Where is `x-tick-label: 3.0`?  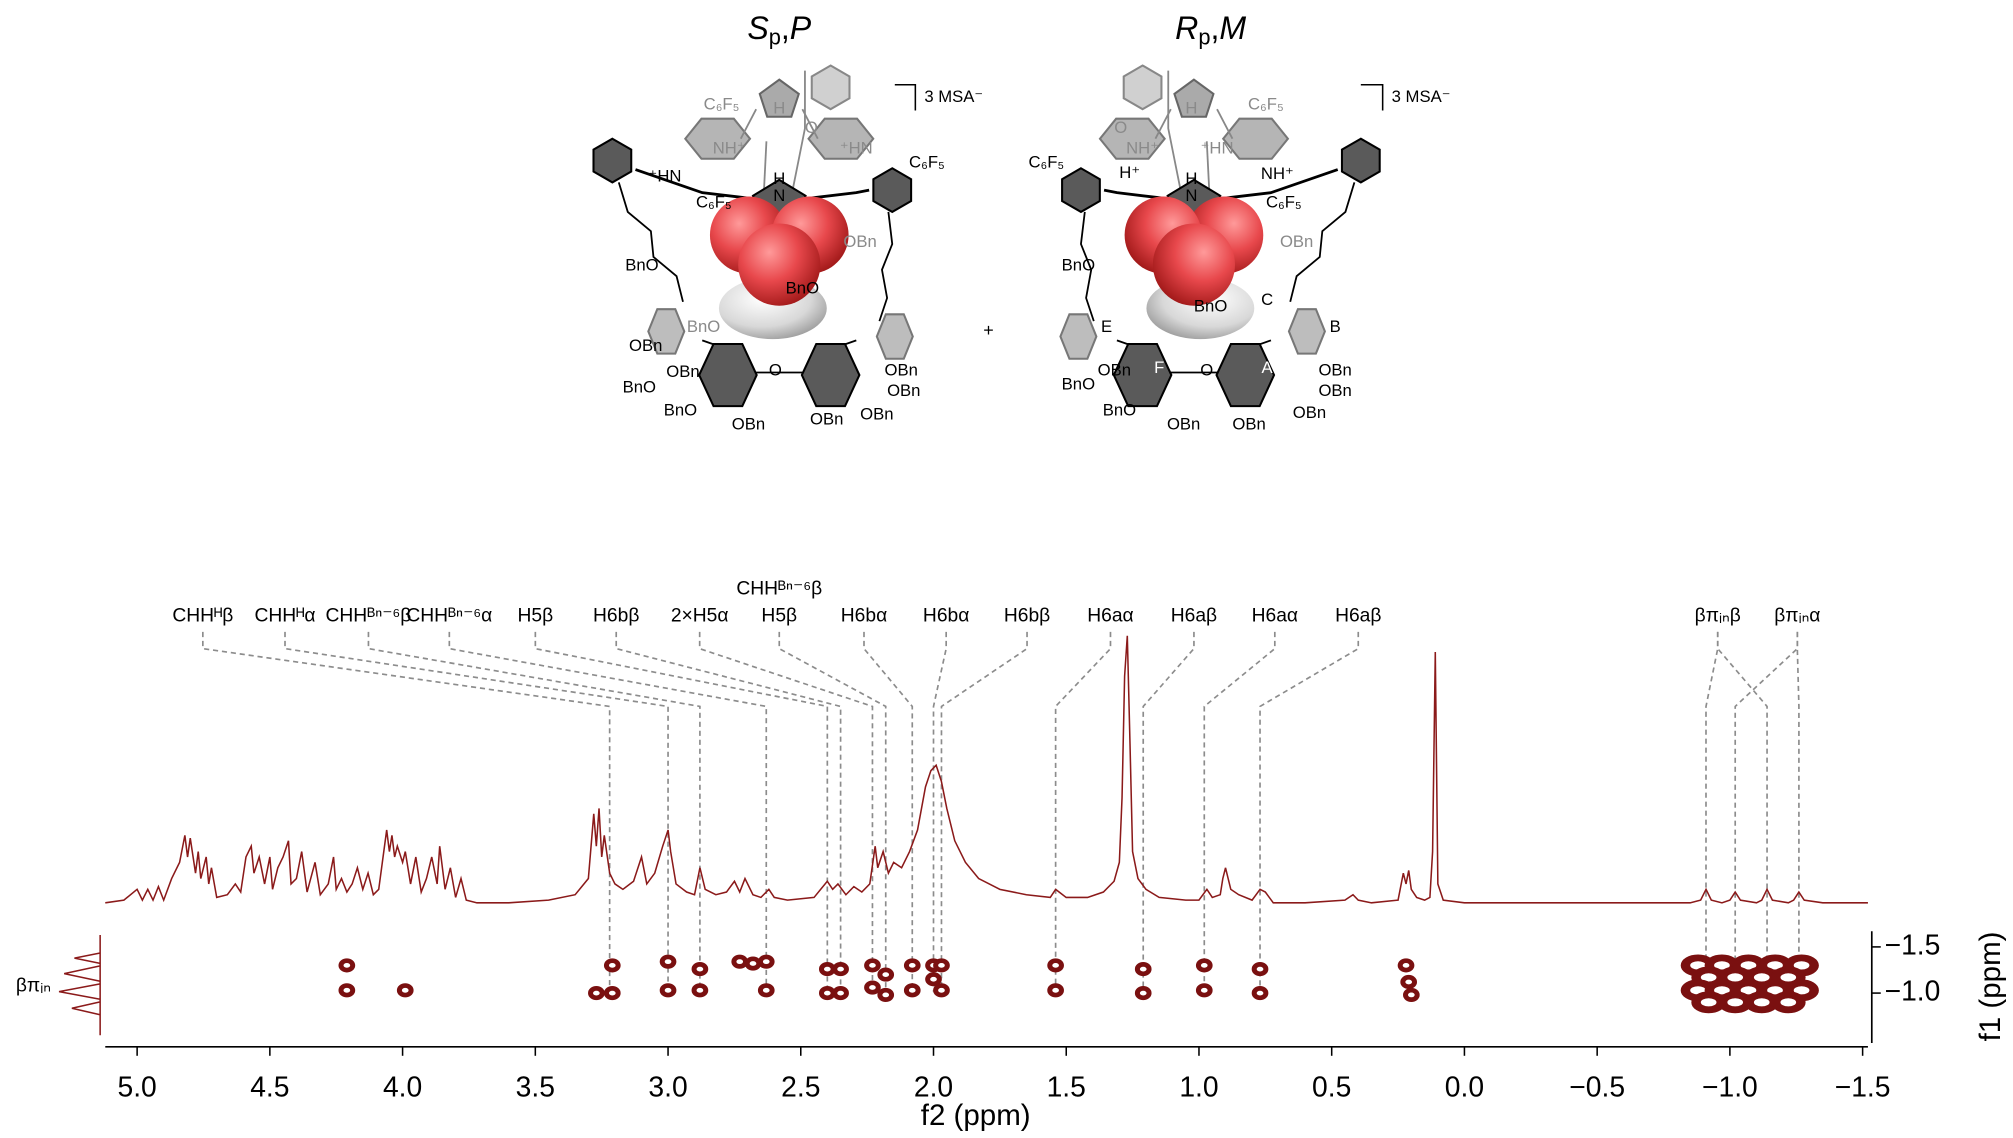
x-tick-label: 3.0 is located at coordinates (667, 1087).